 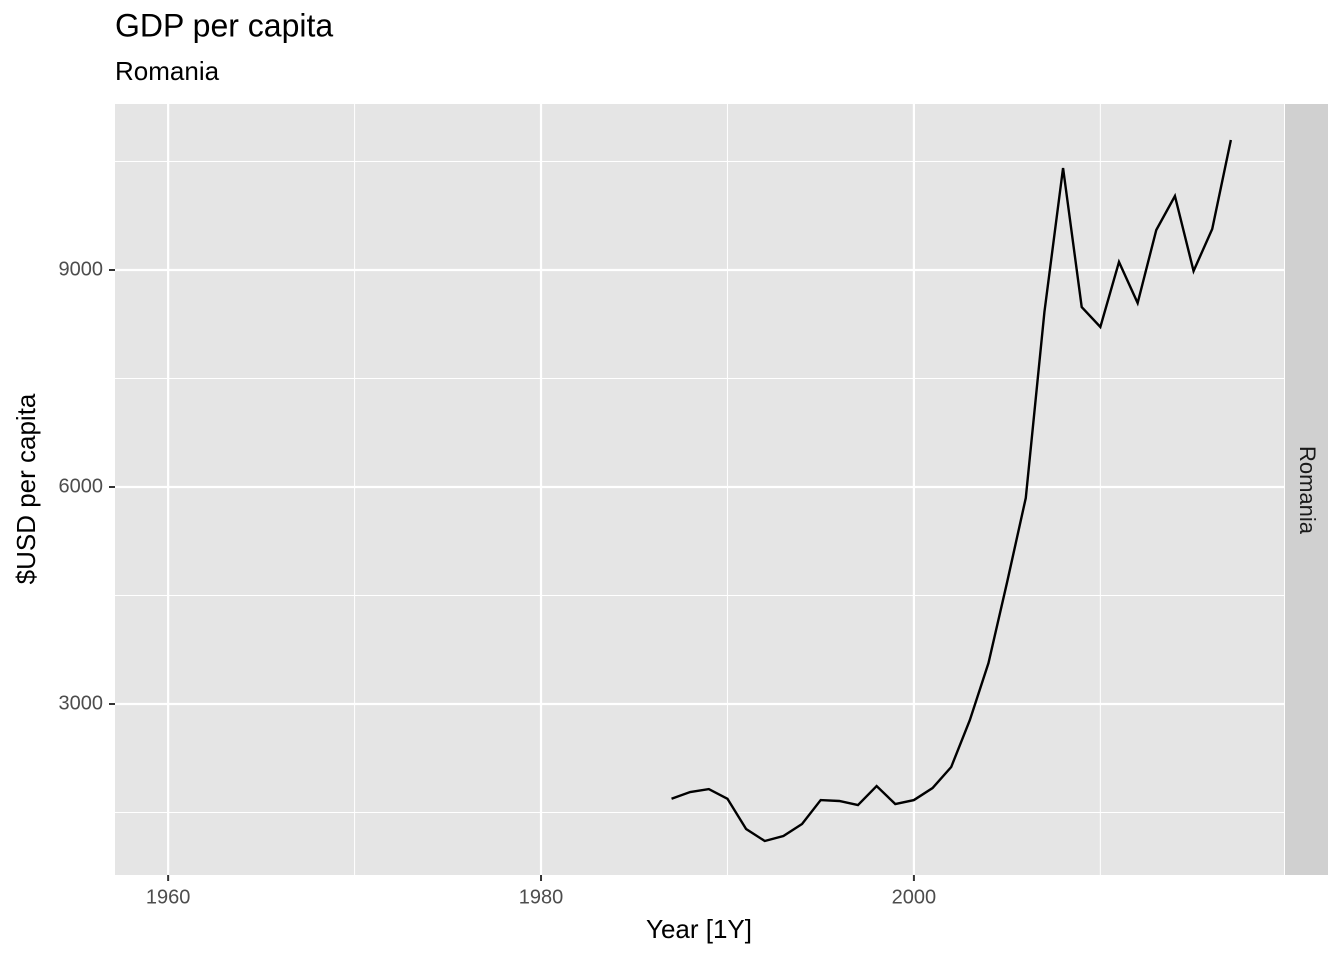 I want to click on x-tick-label: 2000, so click(x=914, y=897).